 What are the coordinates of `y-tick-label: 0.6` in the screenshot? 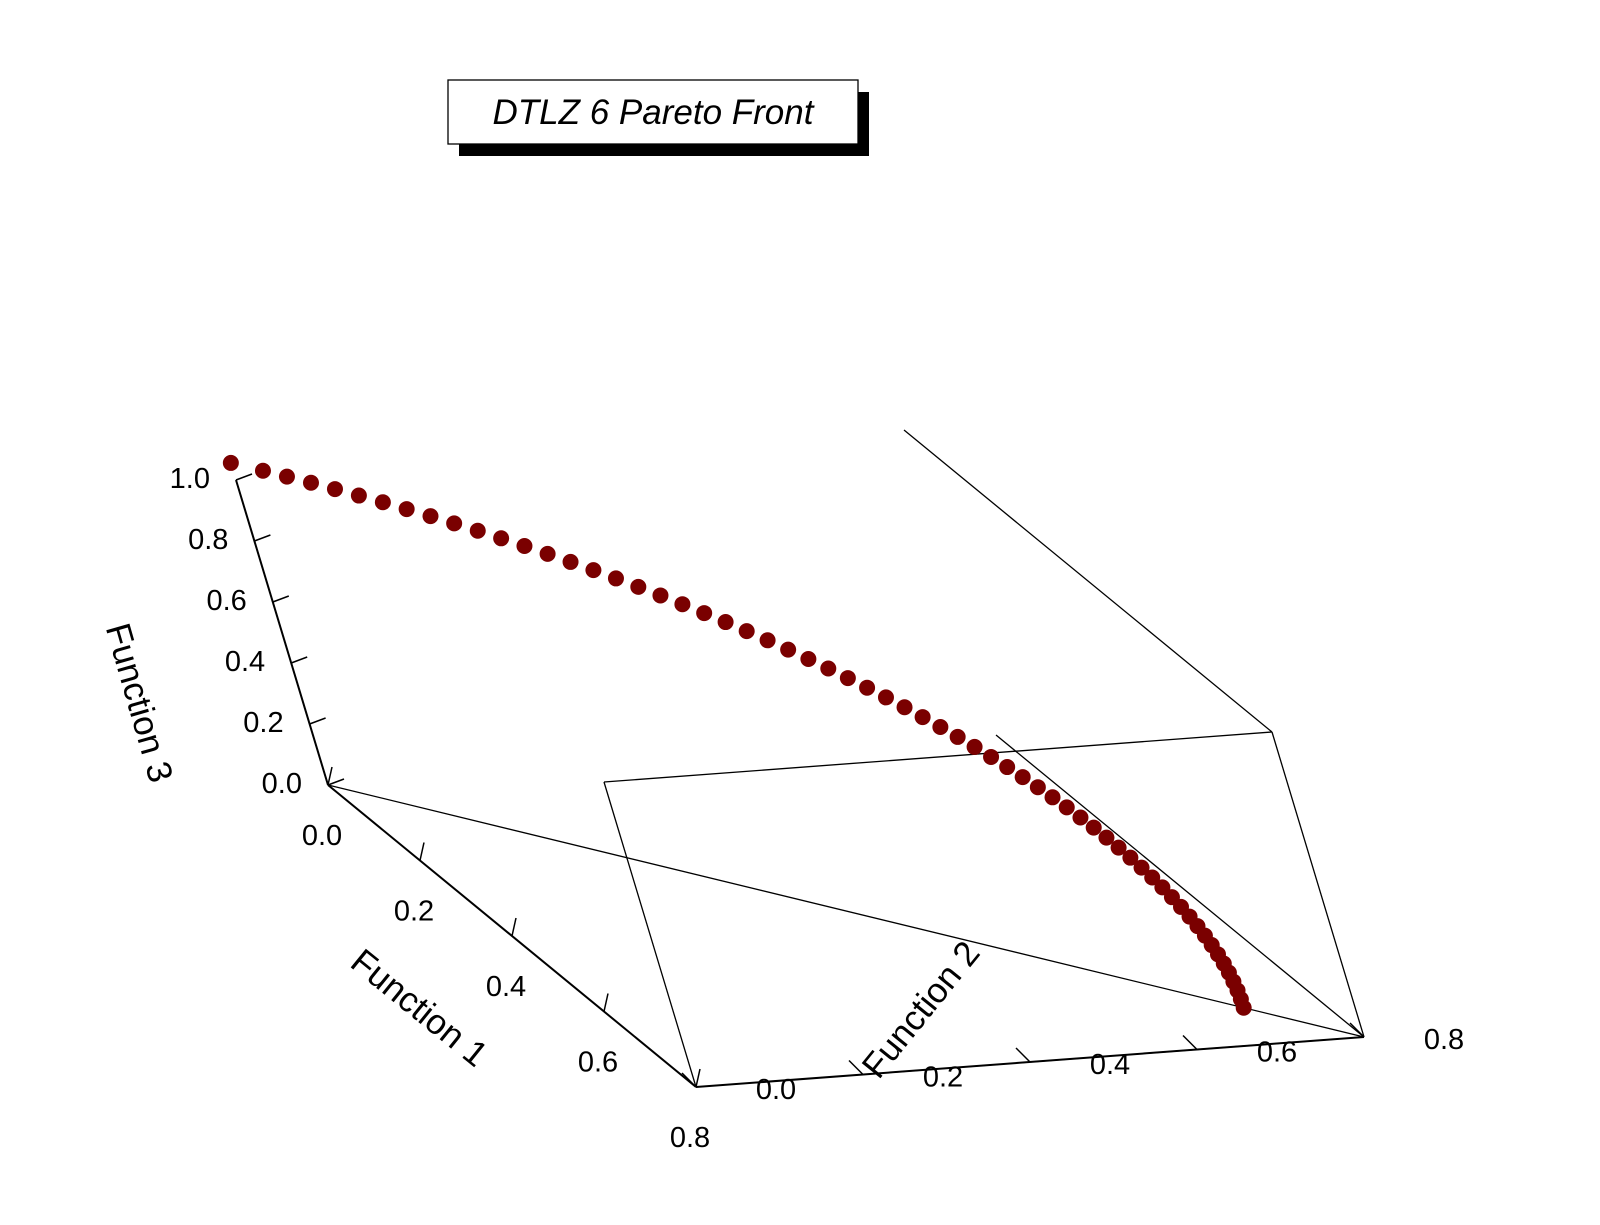 It's located at (1277, 1053).